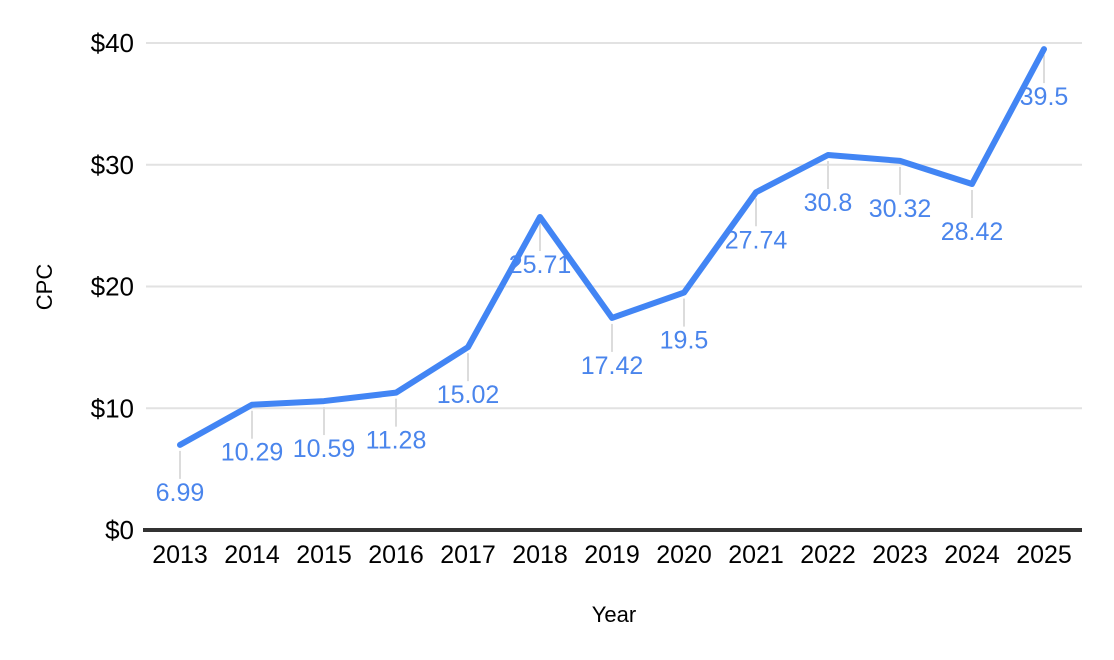  What do you see at coordinates (252, 453) in the screenshot?
I see `data-label: 10.29` at bounding box center [252, 453].